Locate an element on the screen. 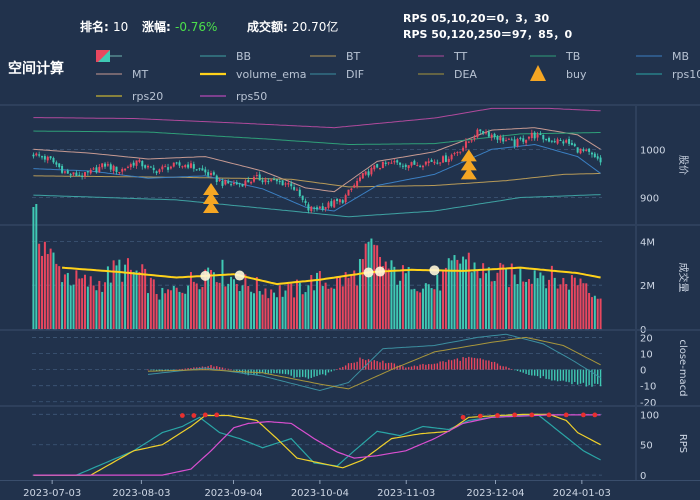  price-line-MT is located at coordinates (317, 160).